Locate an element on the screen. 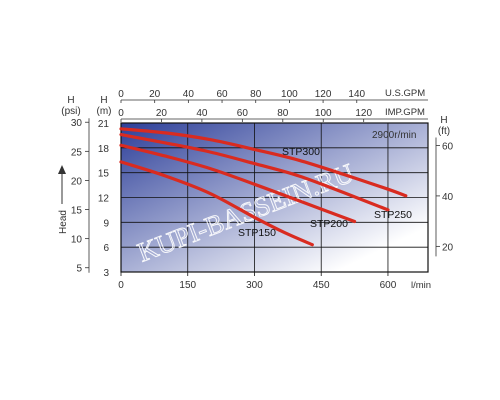 This screenshot has height=400, width=500. curve-stp300 is located at coordinates (263, 162).